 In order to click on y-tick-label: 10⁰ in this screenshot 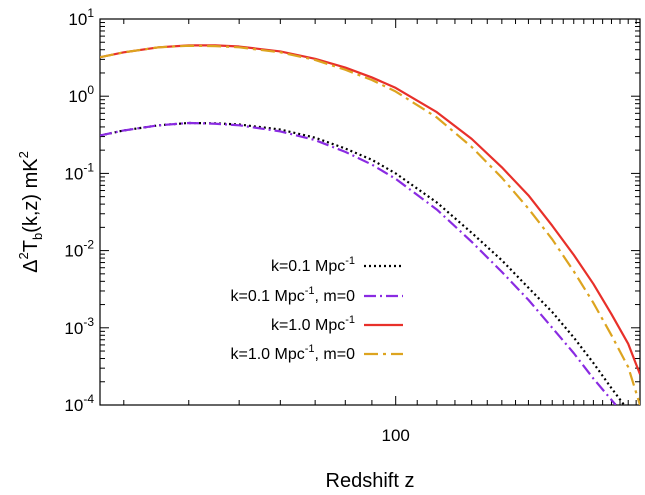, I will do `click(81, 94)`.